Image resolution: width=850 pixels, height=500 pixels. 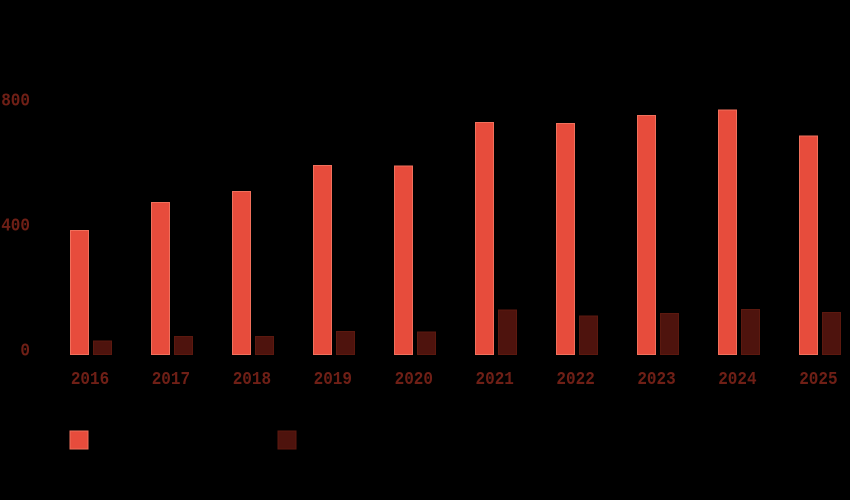 I want to click on svg-text: 800, so click(x=15, y=101).